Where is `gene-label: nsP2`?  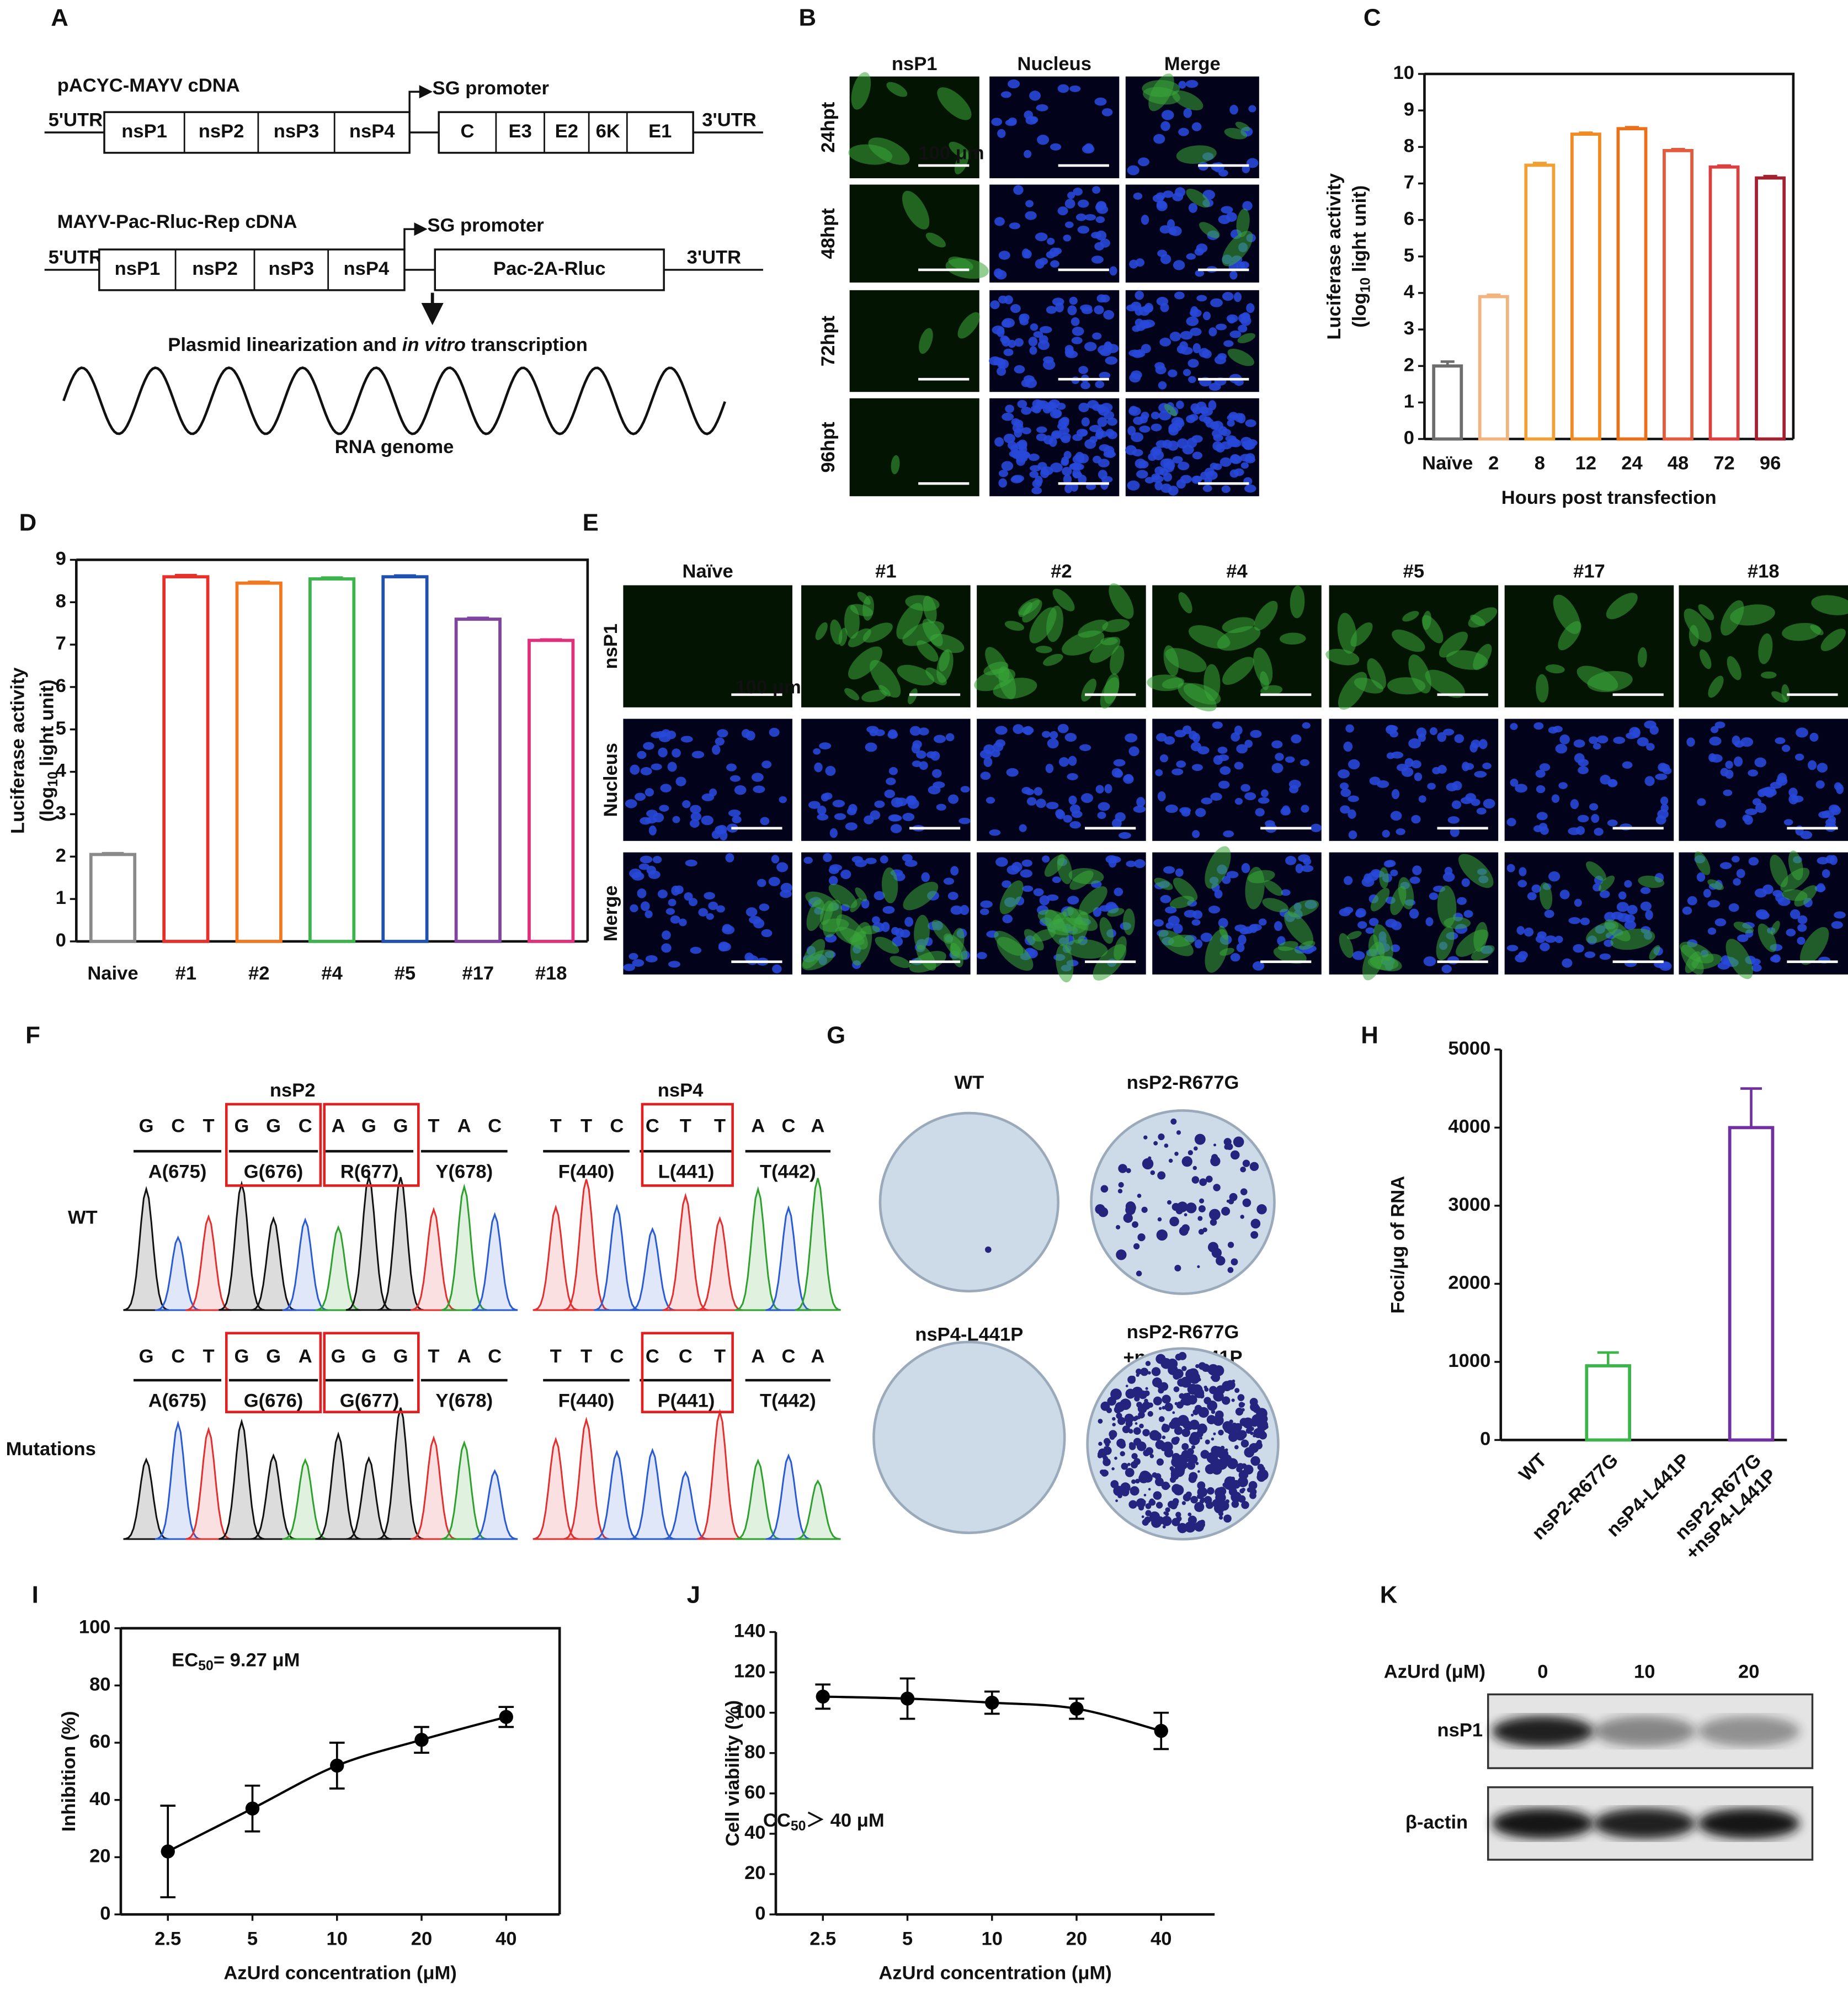 gene-label: nsP2 is located at coordinates (215, 268).